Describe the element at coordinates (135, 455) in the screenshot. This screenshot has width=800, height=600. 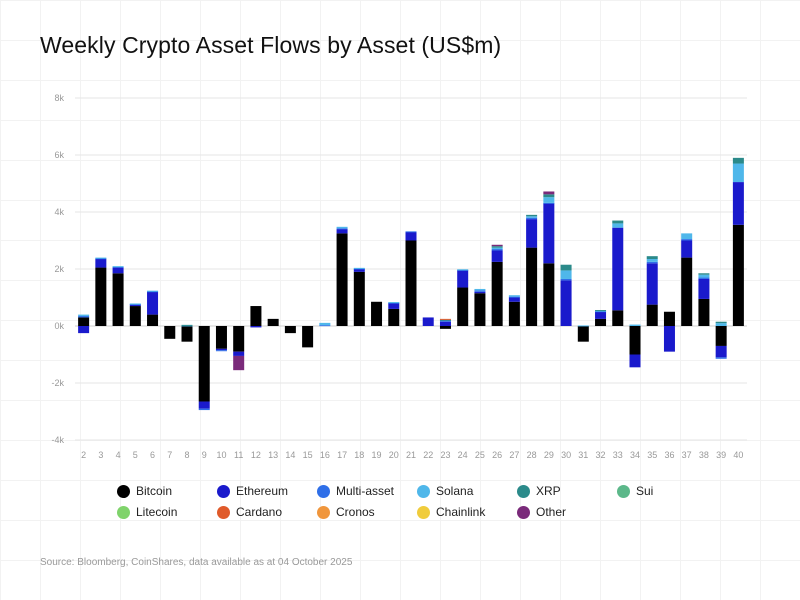
I see `x-tick-label: 5` at that location.